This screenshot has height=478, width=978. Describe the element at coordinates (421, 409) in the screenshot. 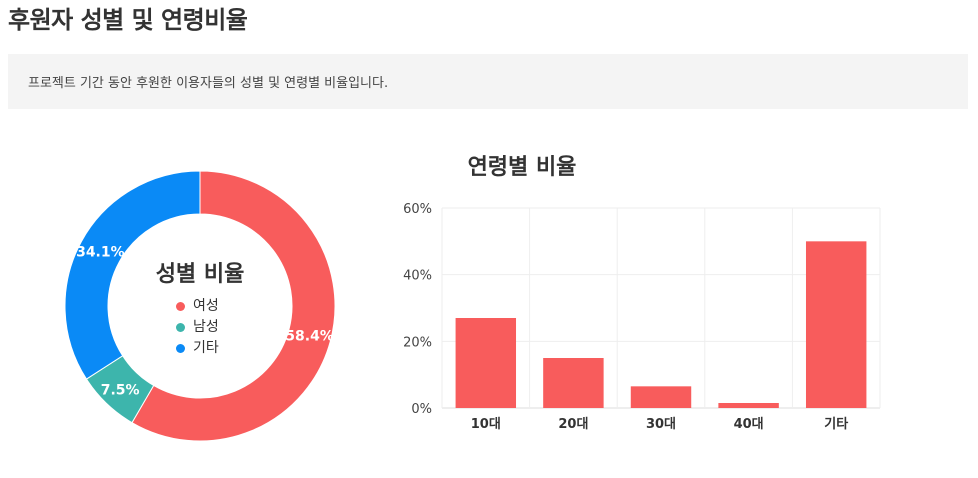

I see `y-tick-label-0: 0%` at that location.